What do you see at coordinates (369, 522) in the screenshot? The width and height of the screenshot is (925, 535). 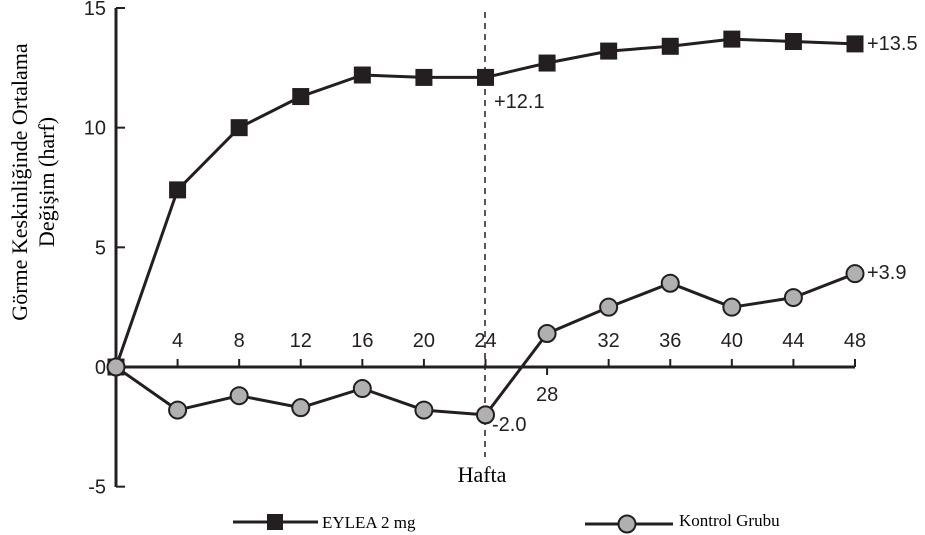 I see `legend-label-eylea: EYLEA 2 mg` at bounding box center [369, 522].